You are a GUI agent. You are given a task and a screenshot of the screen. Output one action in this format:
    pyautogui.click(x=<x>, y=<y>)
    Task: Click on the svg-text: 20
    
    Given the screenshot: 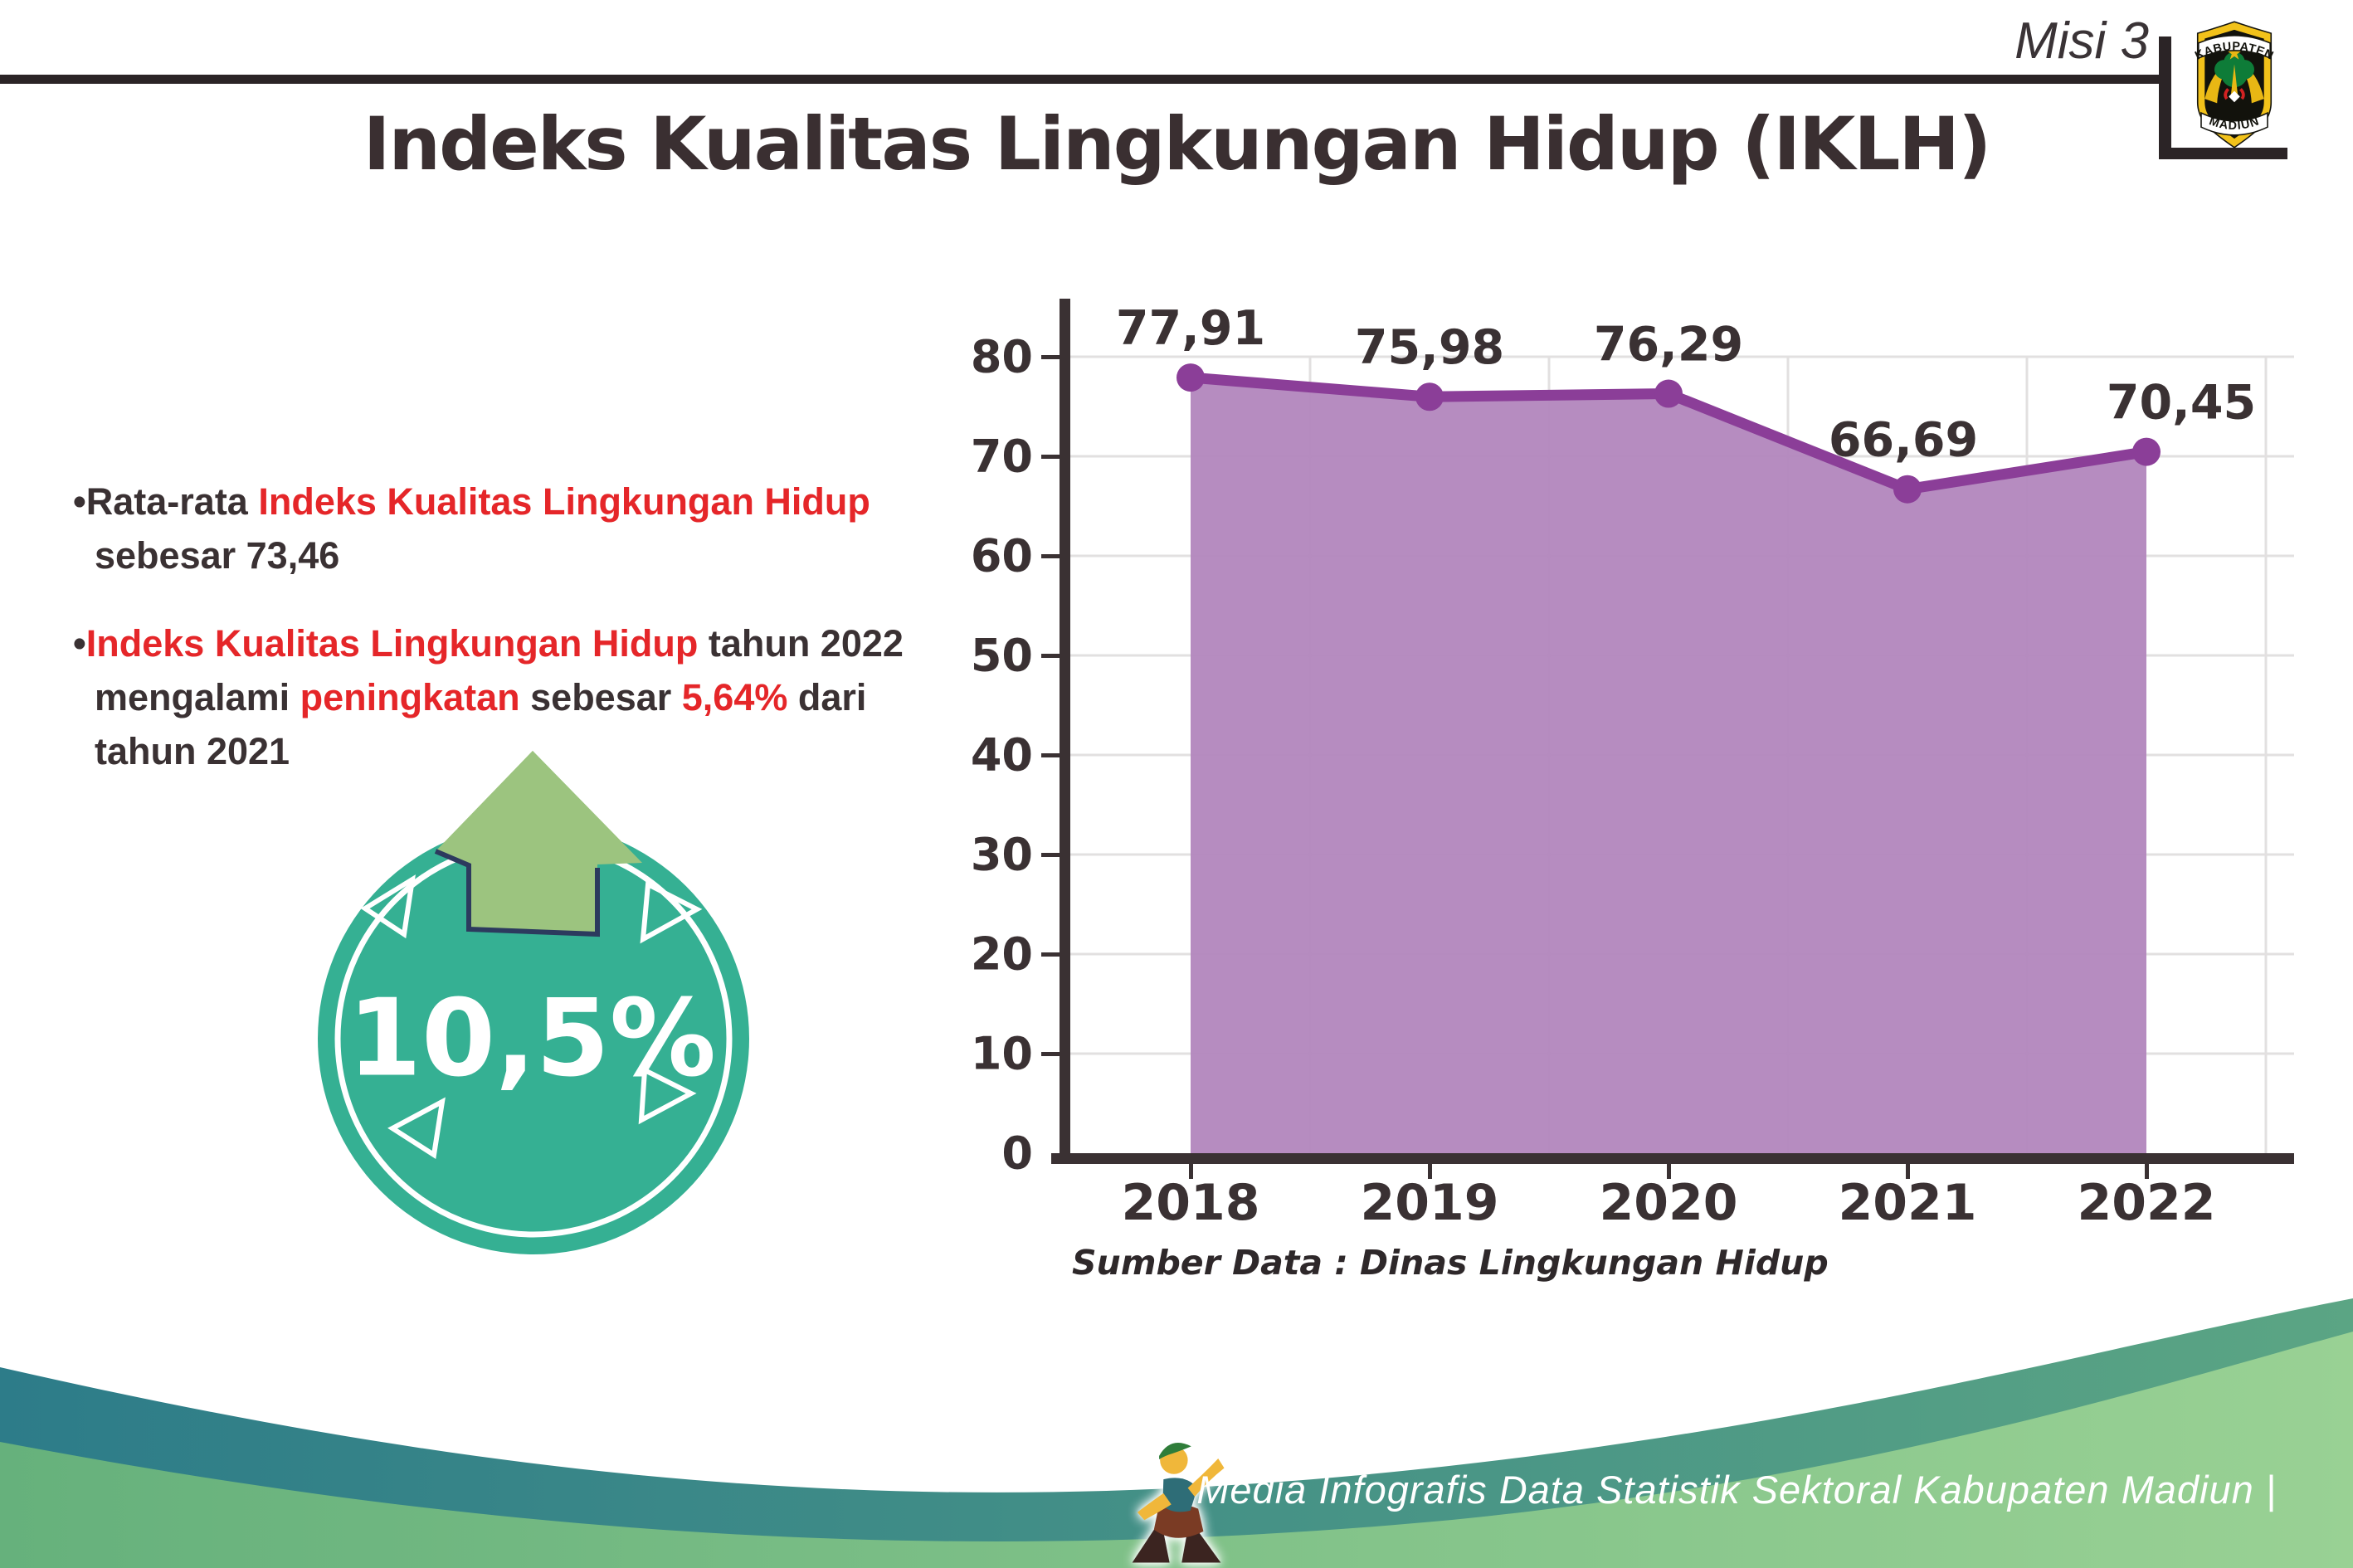 What is the action you would take?
    pyautogui.click(x=1002, y=954)
    